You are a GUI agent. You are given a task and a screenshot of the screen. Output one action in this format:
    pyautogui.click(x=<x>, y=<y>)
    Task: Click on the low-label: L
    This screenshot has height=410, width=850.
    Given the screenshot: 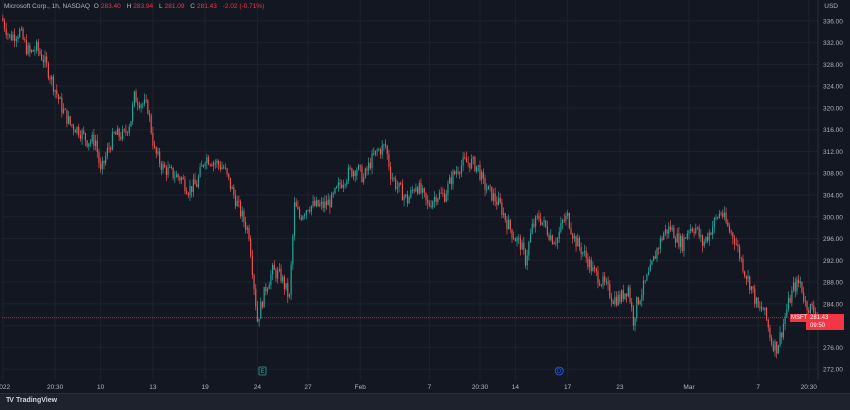 What is the action you would take?
    pyautogui.click(x=160, y=6)
    